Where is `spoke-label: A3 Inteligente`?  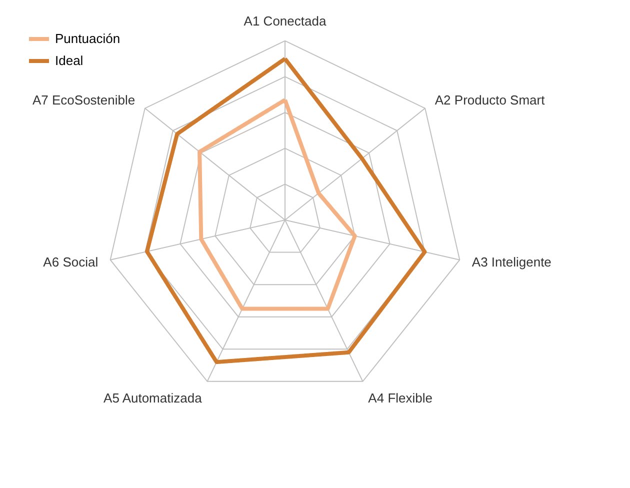
spoke-label: A3 Inteligente is located at coordinates (512, 262).